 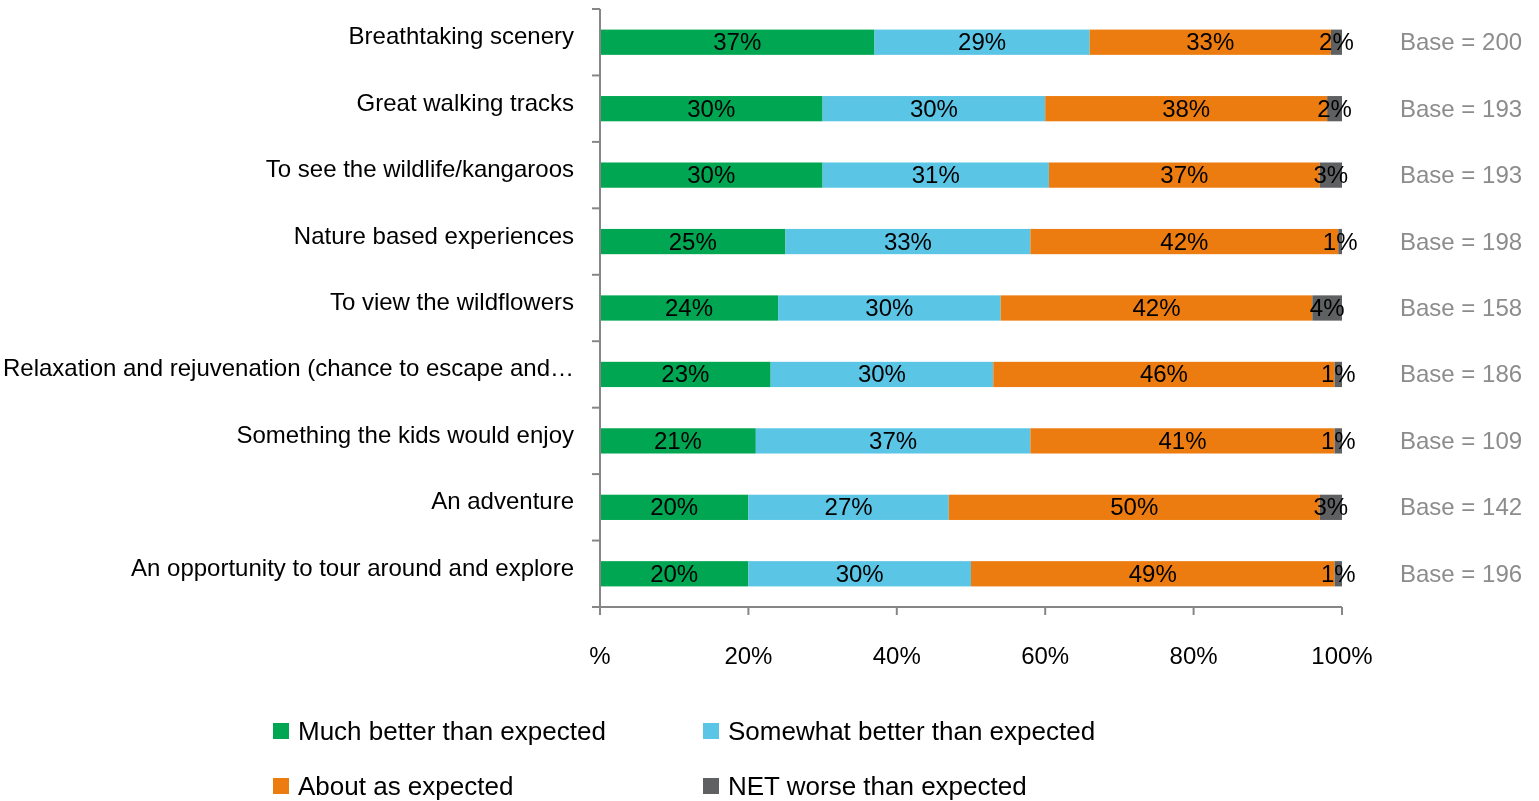 I want to click on y-tick-label: An adventure, so click(x=502, y=501).